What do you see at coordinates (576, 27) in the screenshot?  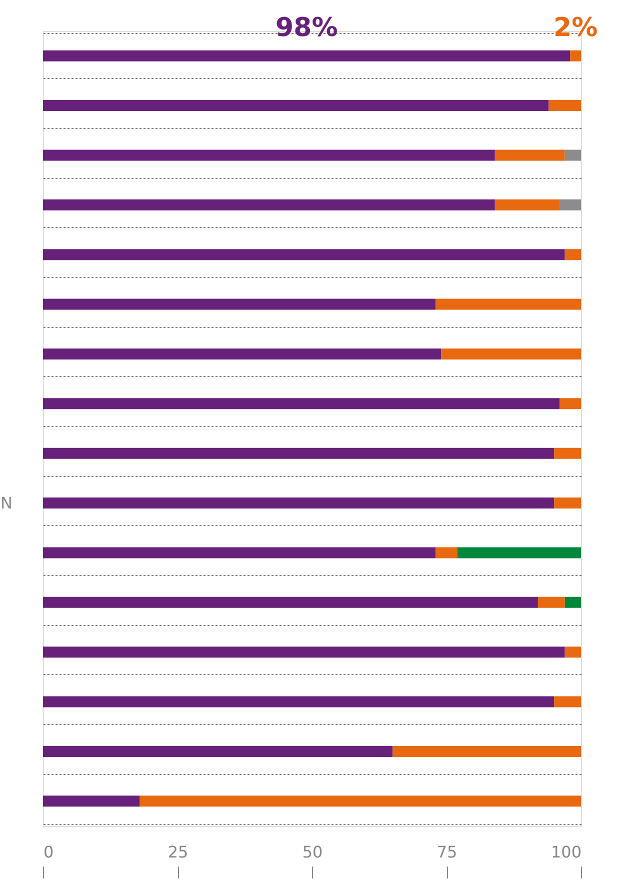 I see `data-label: 2%` at bounding box center [576, 27].